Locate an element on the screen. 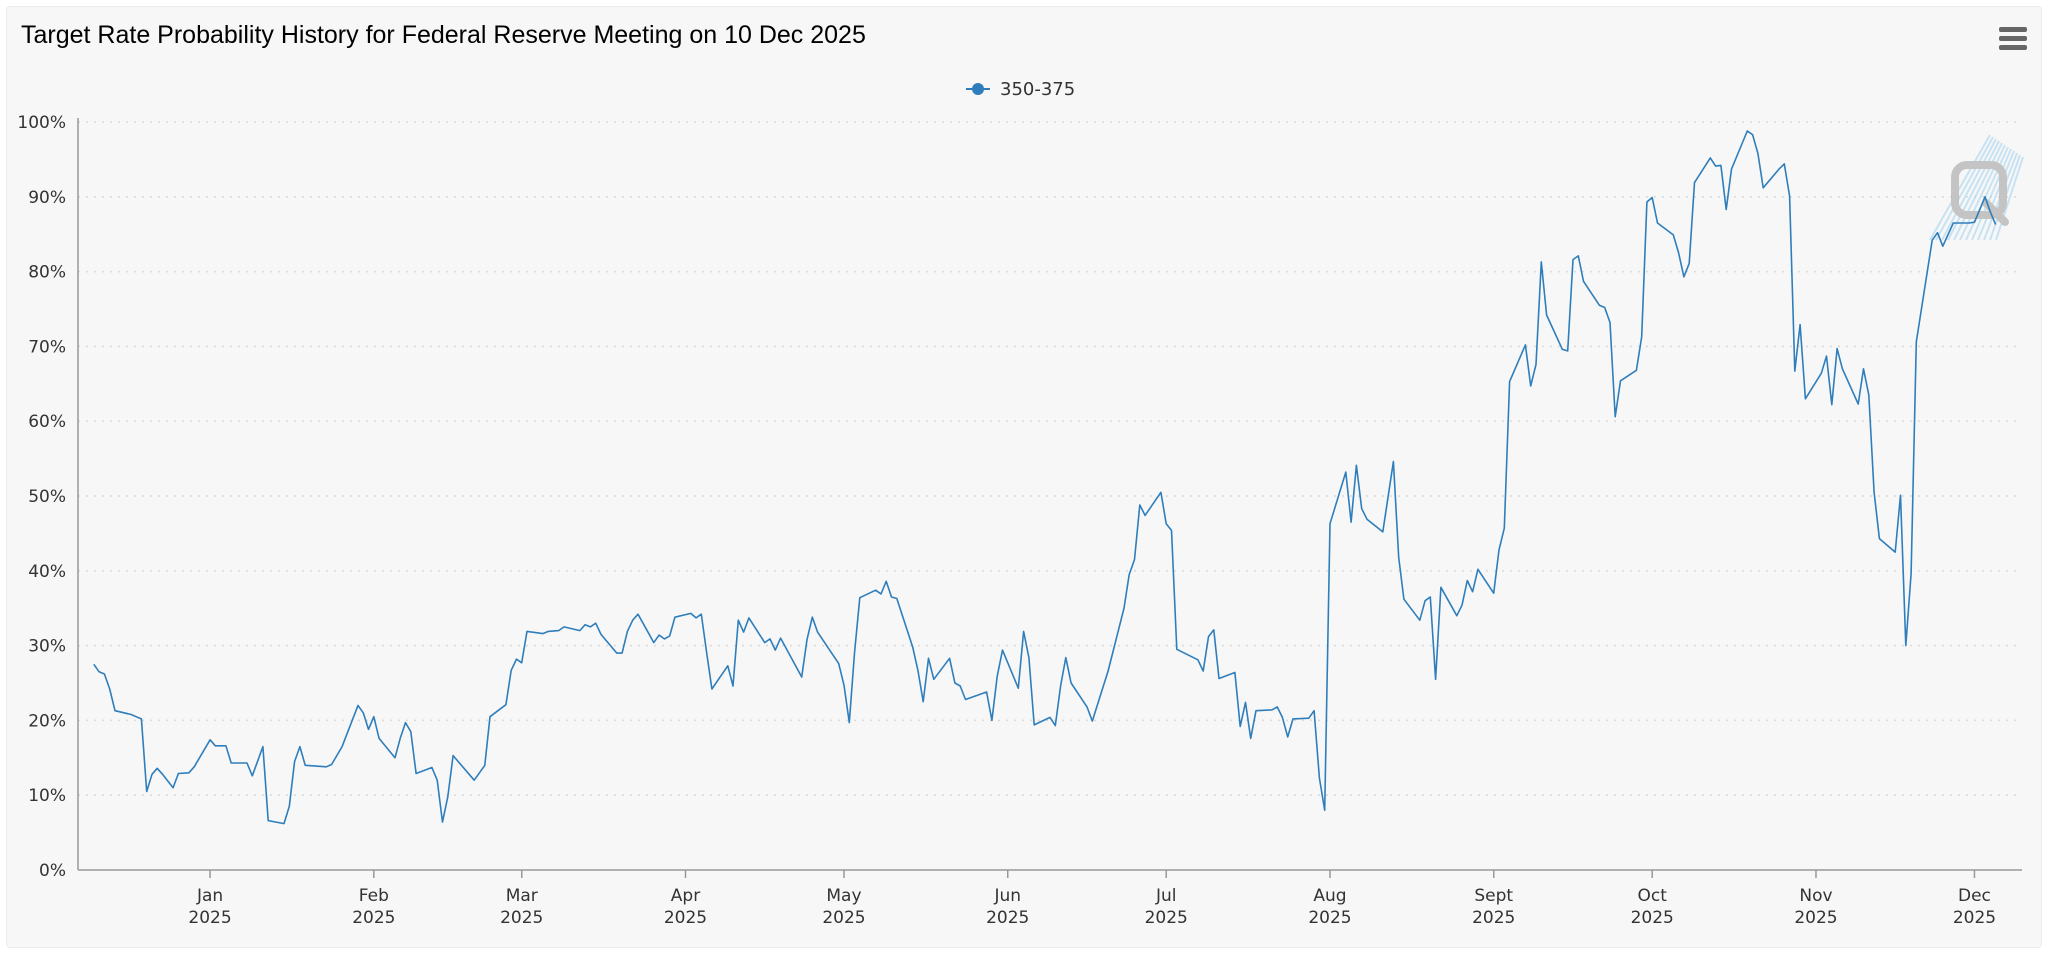  x-tick-month-label: Nov is located at coordinates (1815, 896).